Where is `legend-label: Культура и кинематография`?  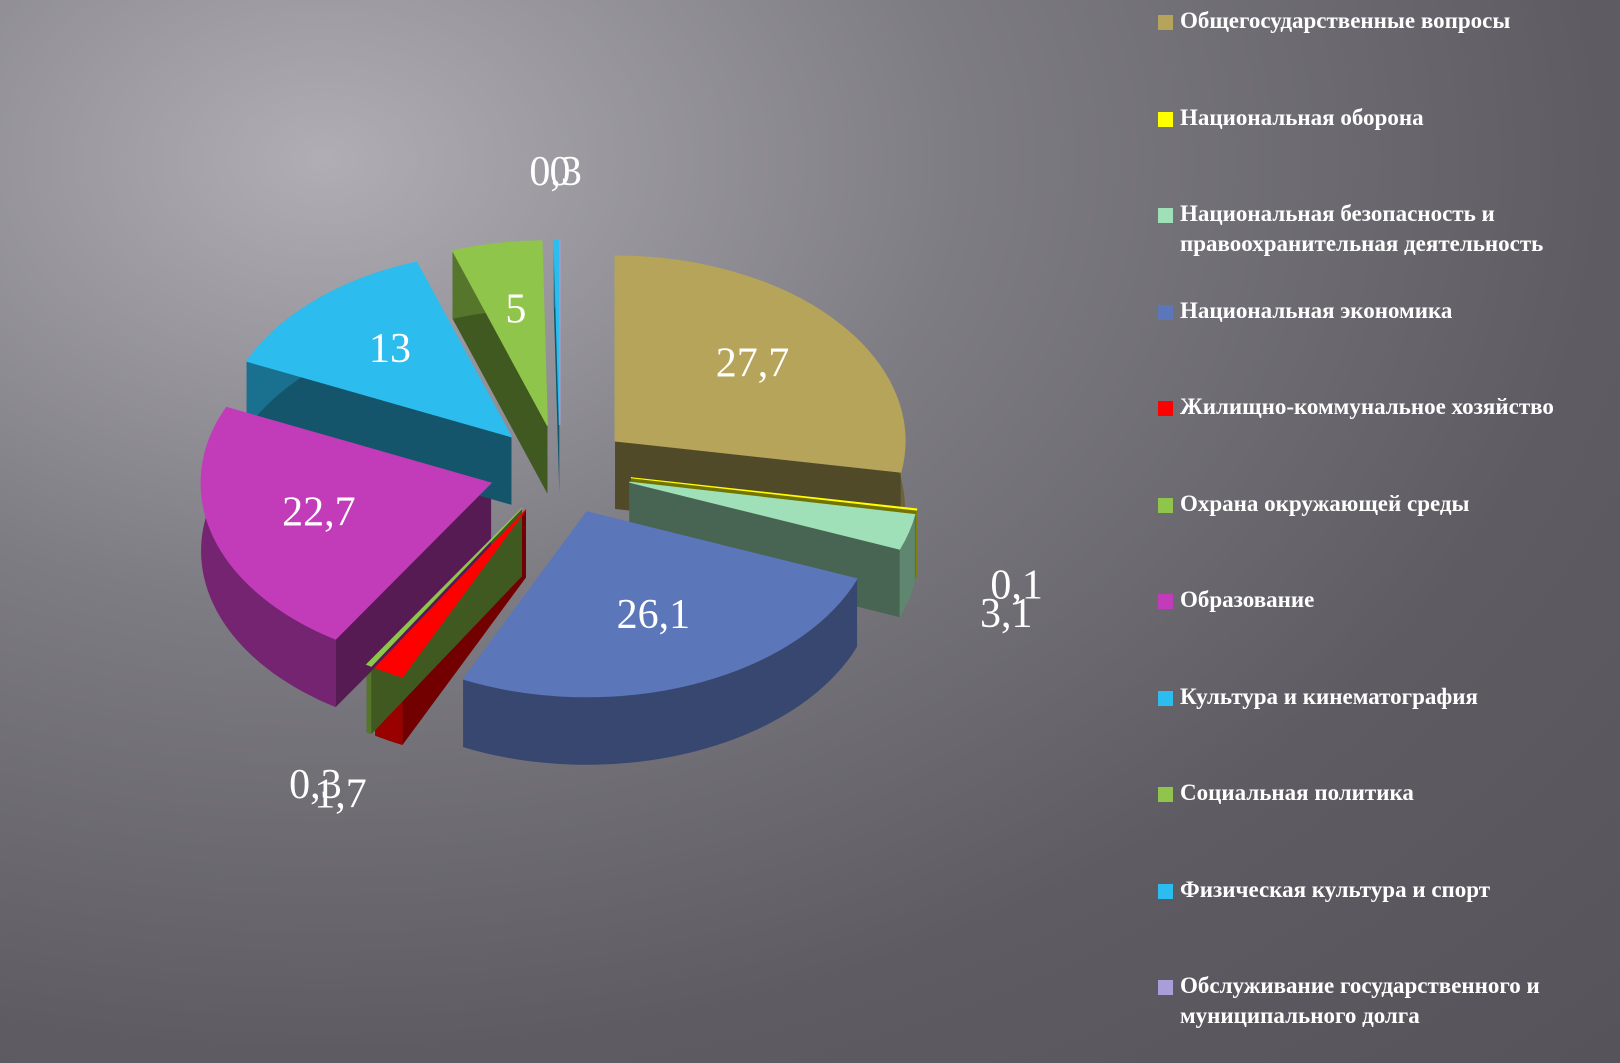
legend-label: Культура и кинематография is located at coordinates (1329, 696).